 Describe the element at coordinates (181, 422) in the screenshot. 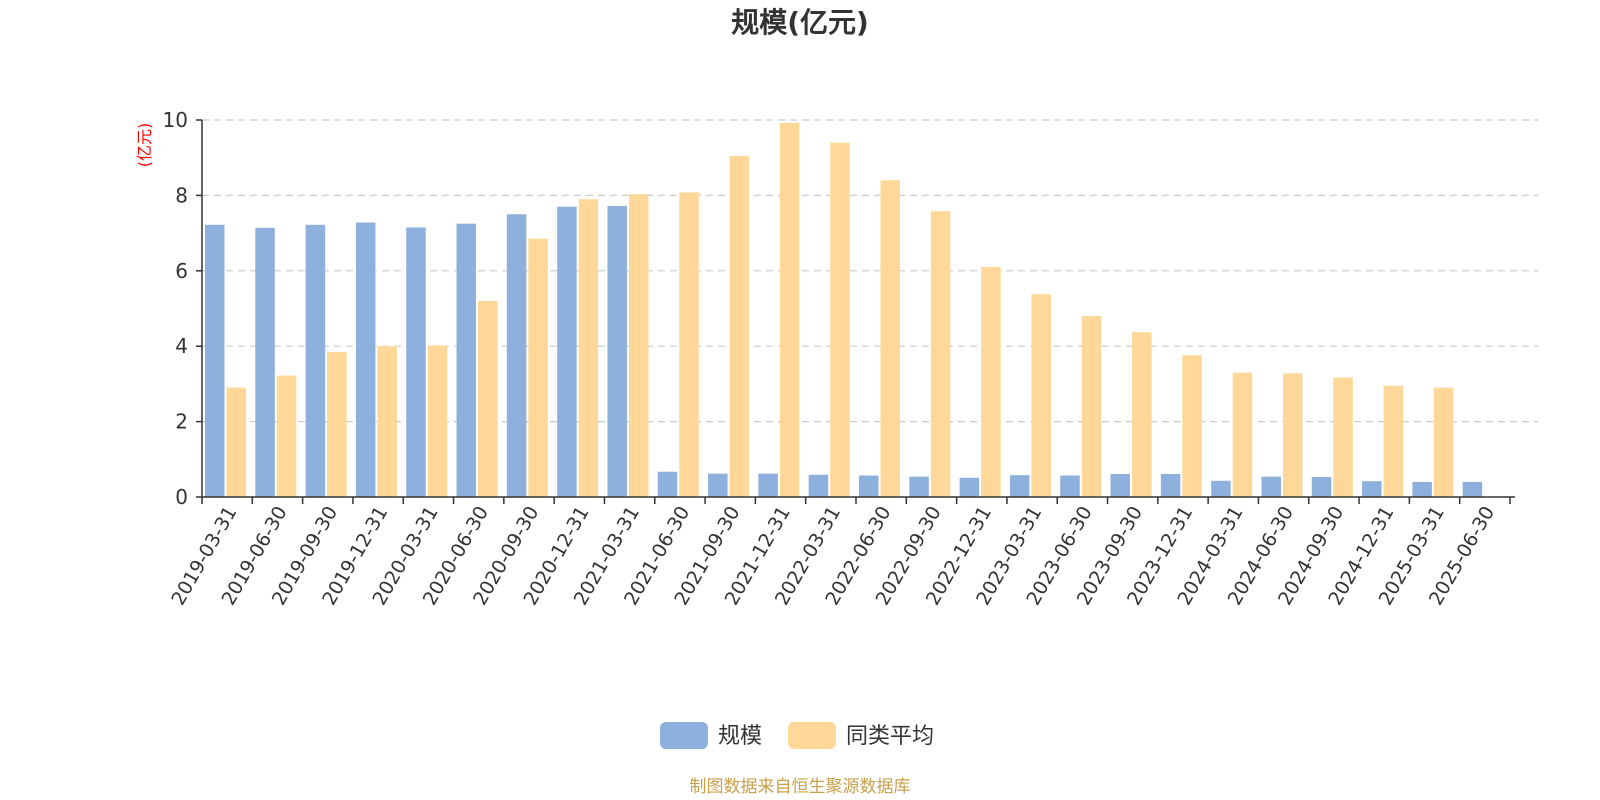

I see `y-tick-label: 2` at that location.